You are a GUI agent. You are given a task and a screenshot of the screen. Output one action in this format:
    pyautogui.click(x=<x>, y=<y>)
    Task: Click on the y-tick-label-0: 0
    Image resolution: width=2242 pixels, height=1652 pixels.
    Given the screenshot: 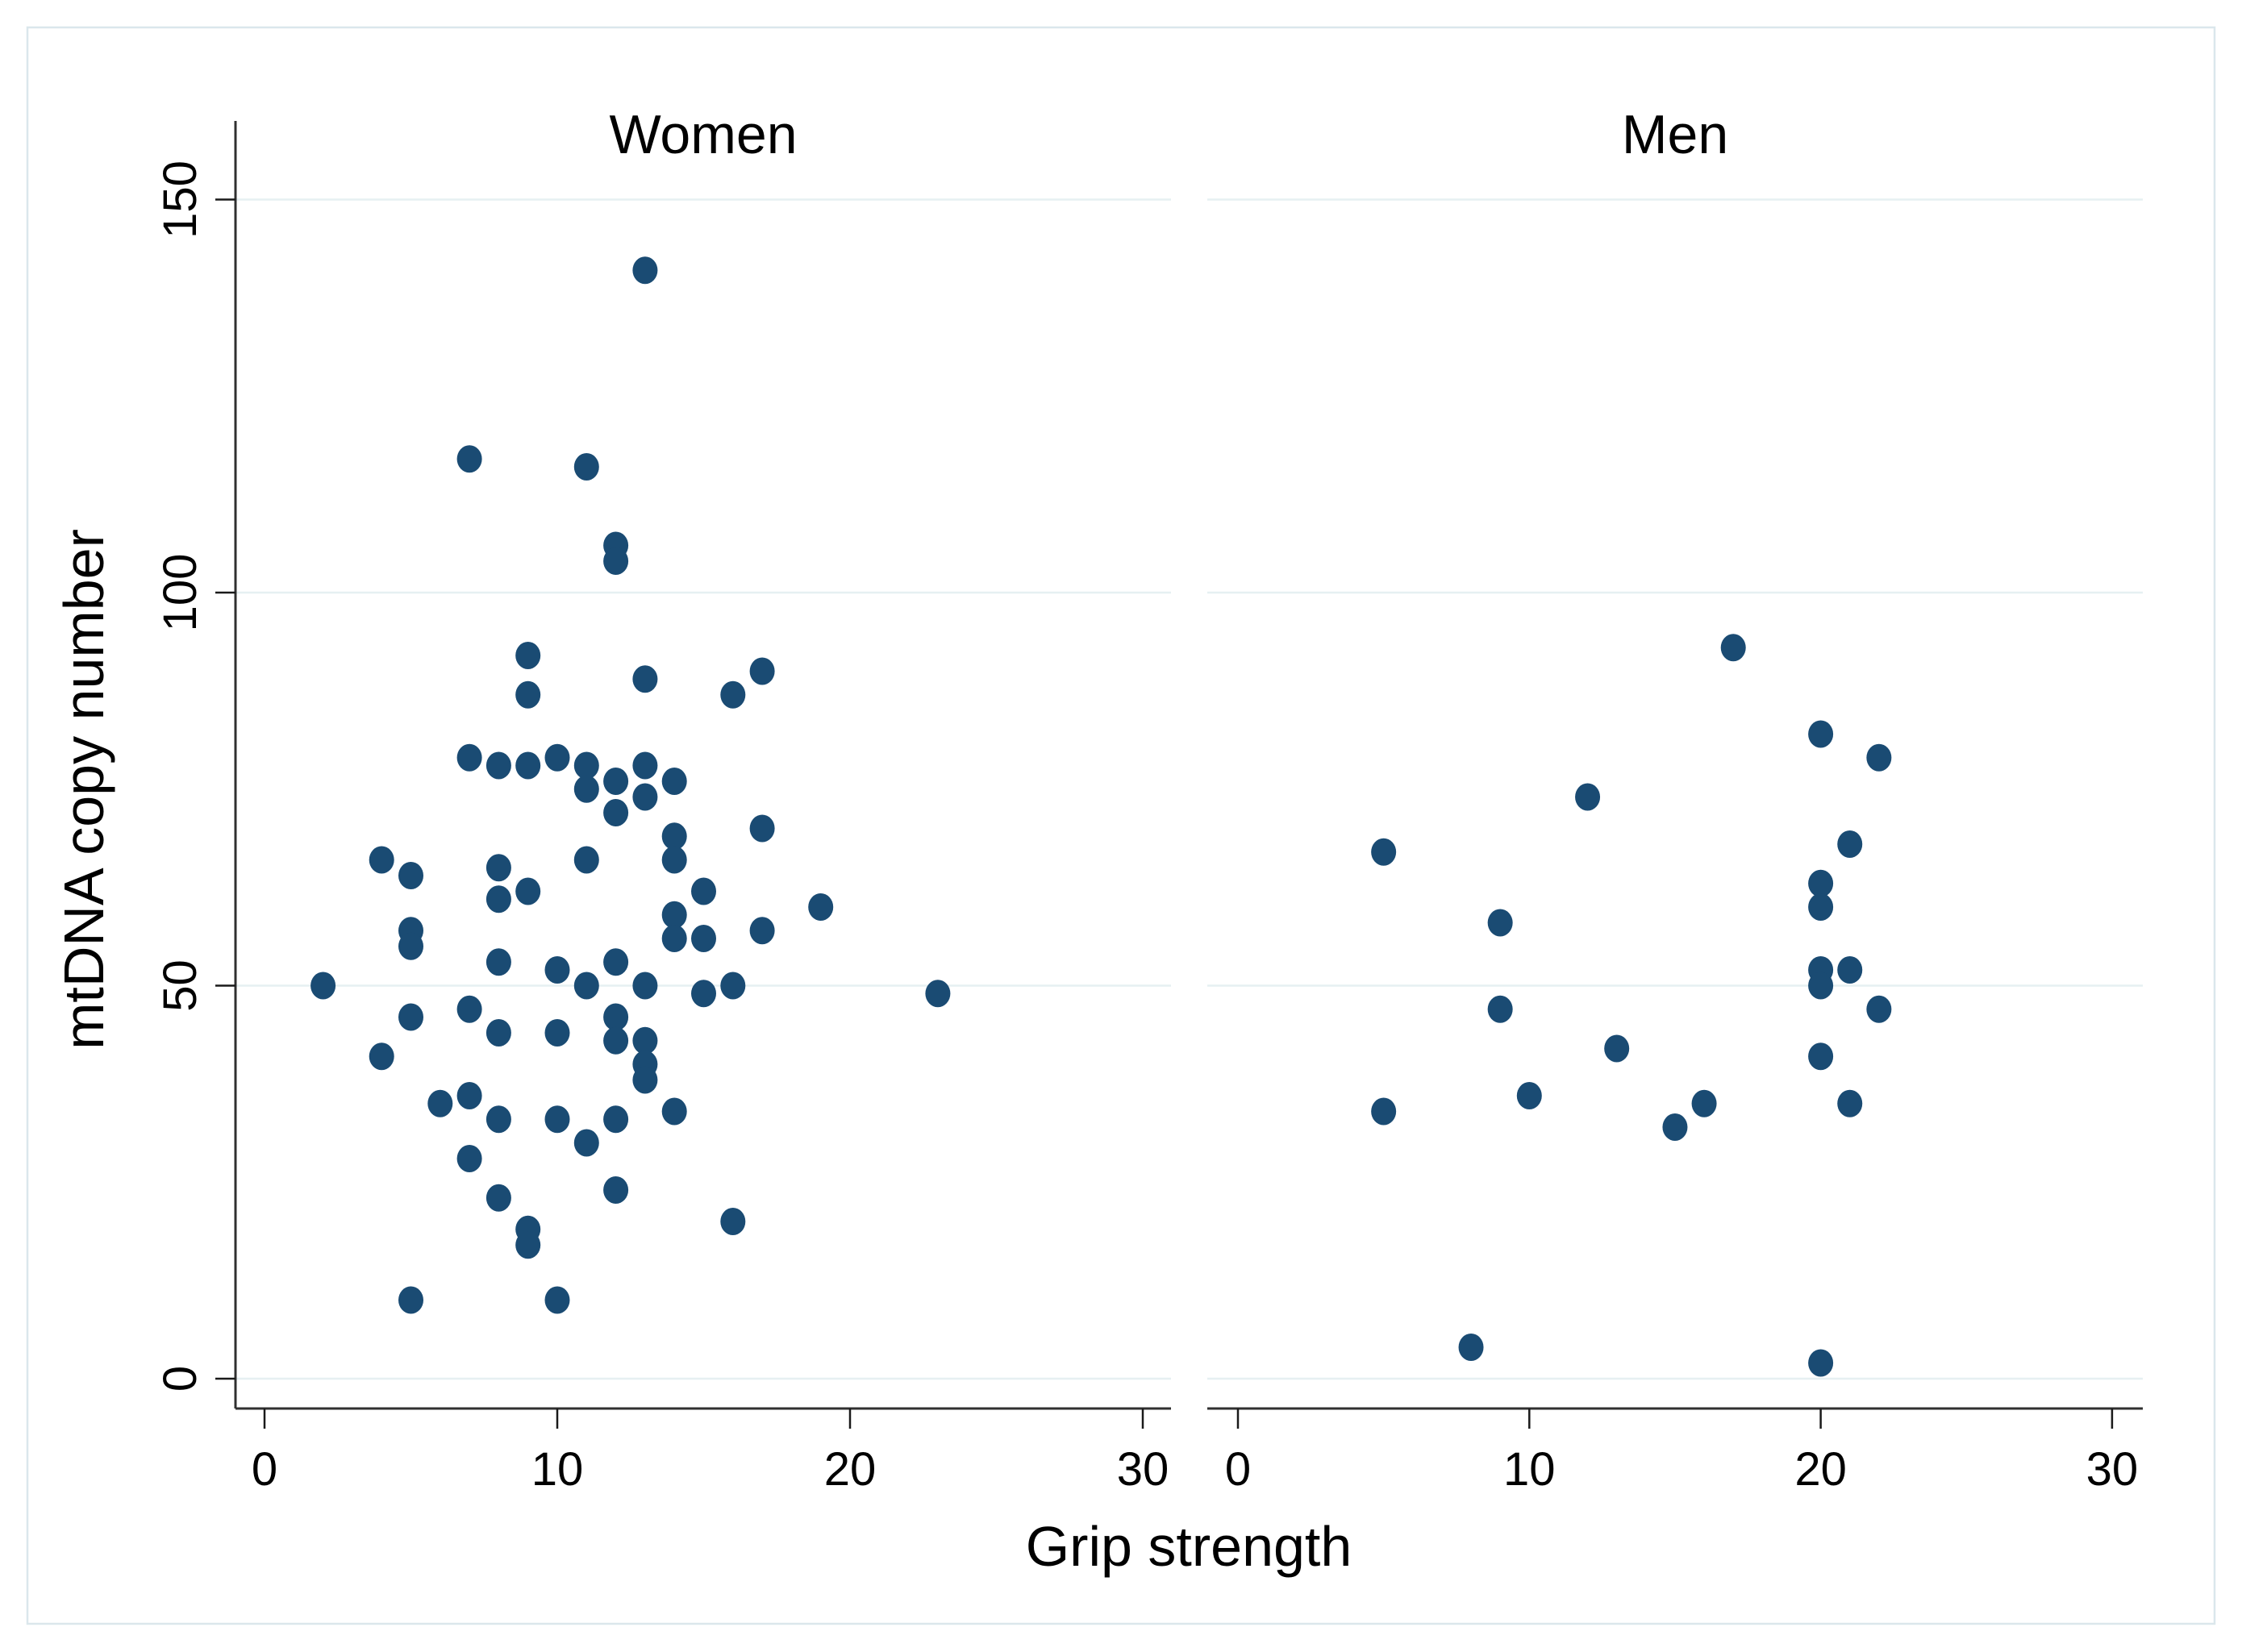 What is the action you would take?
    pyautogui.click(x=180, y=1379)
    